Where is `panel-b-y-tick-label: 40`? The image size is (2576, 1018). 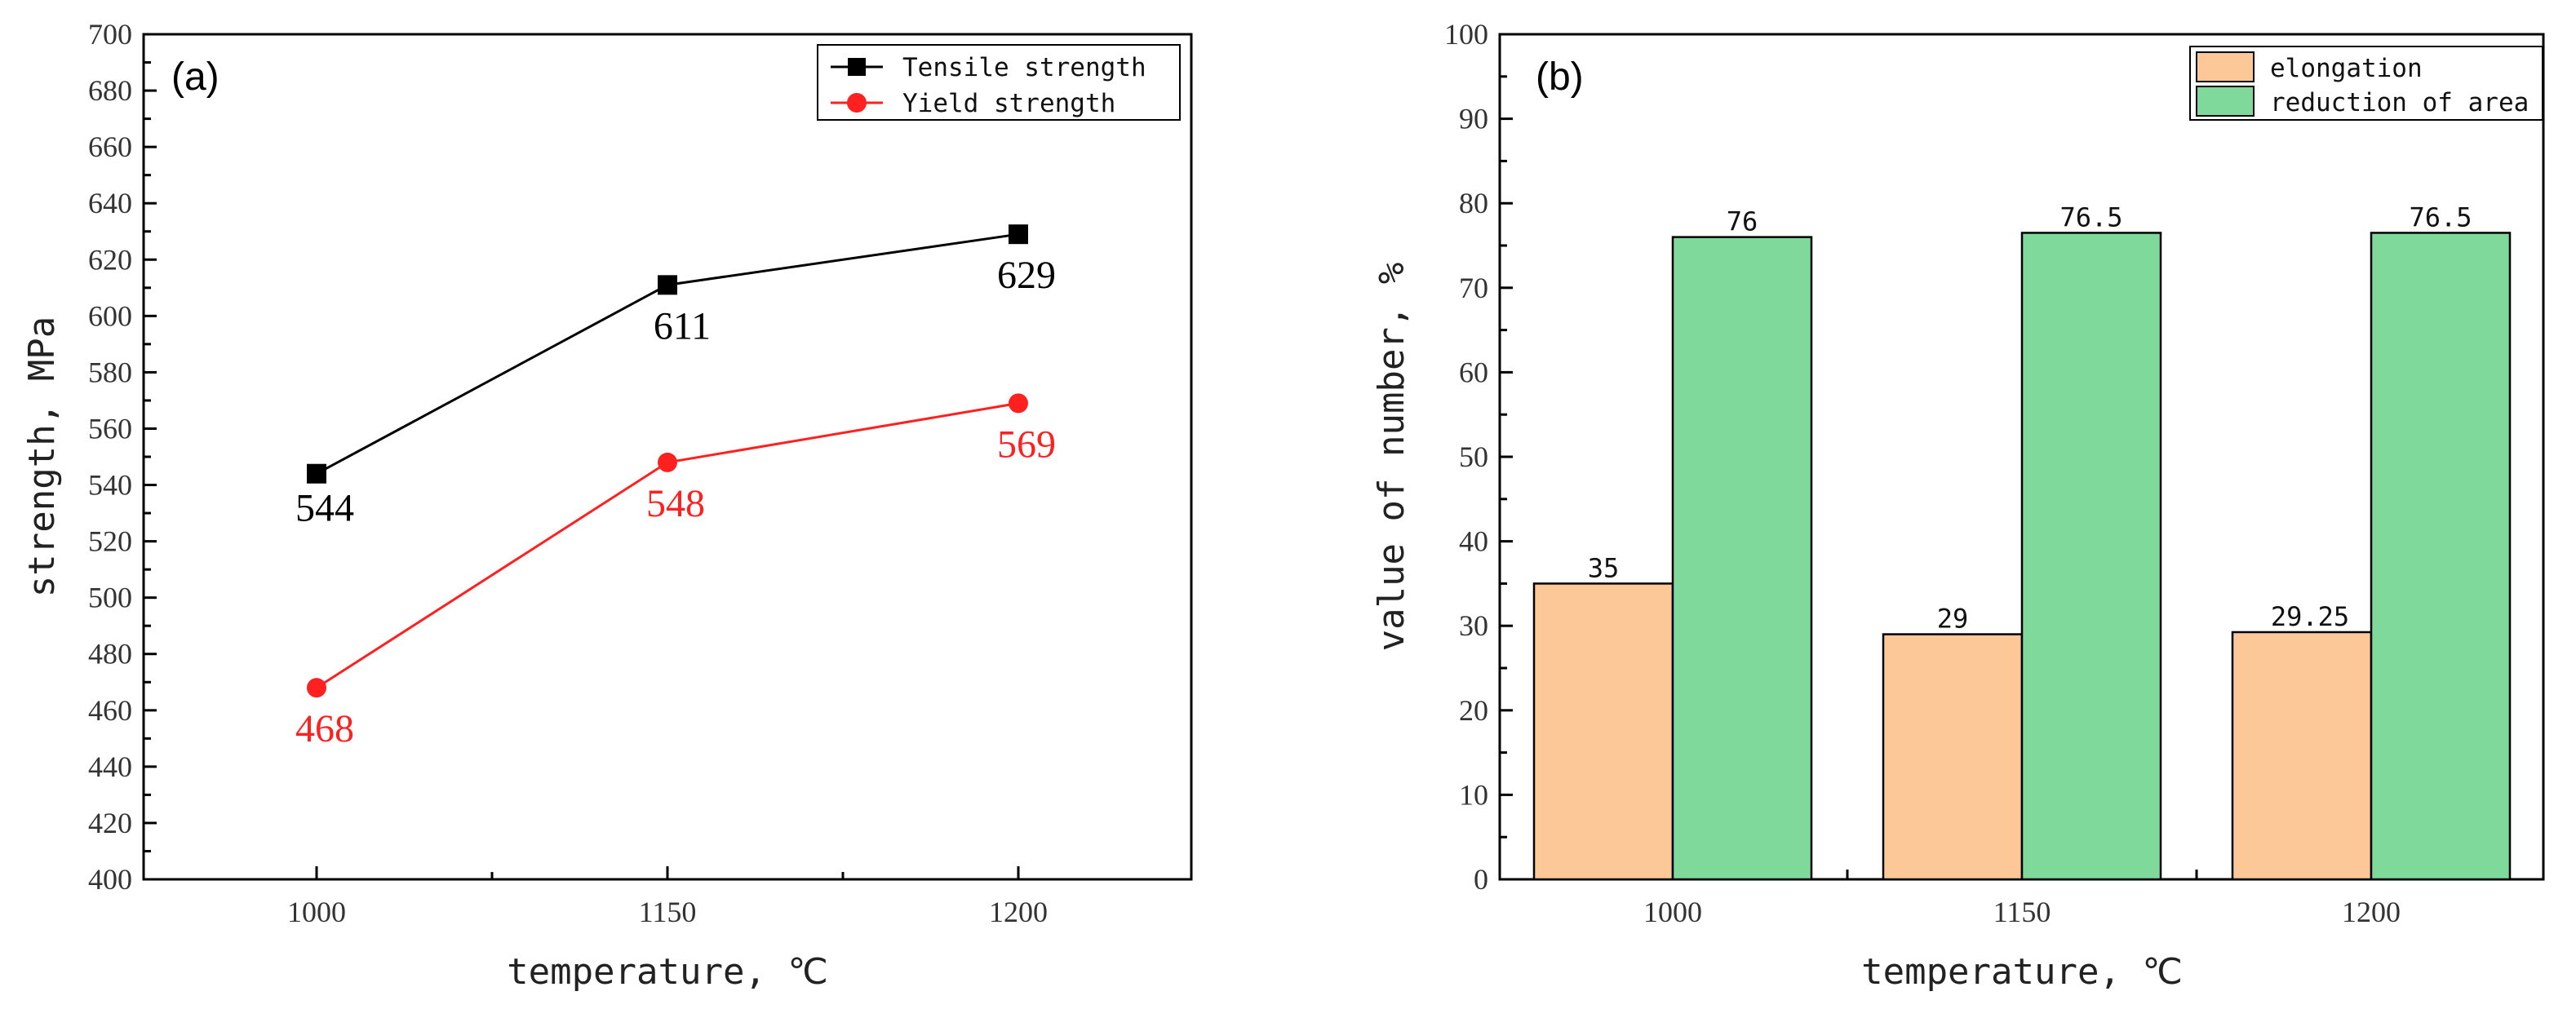 panel-b-y-tick-label: 40 is located at coordinates (1473, 541).